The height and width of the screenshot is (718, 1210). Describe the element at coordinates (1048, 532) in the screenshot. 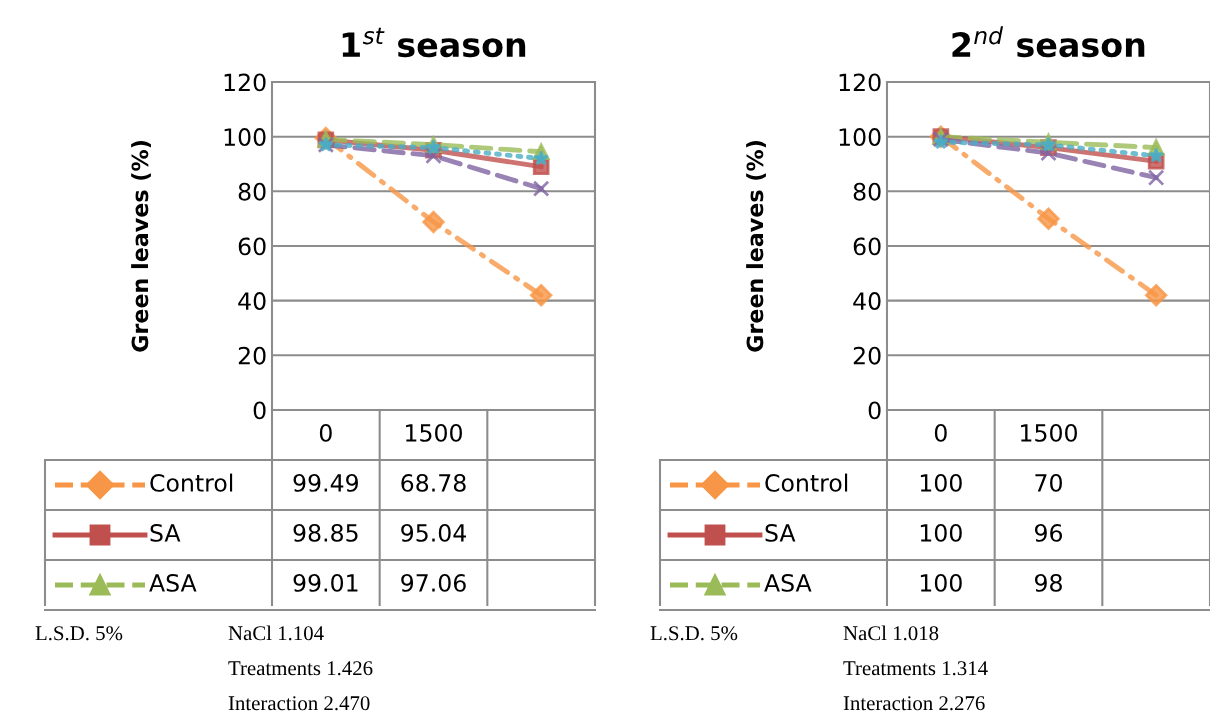

I see `data-label: 96` at that location.